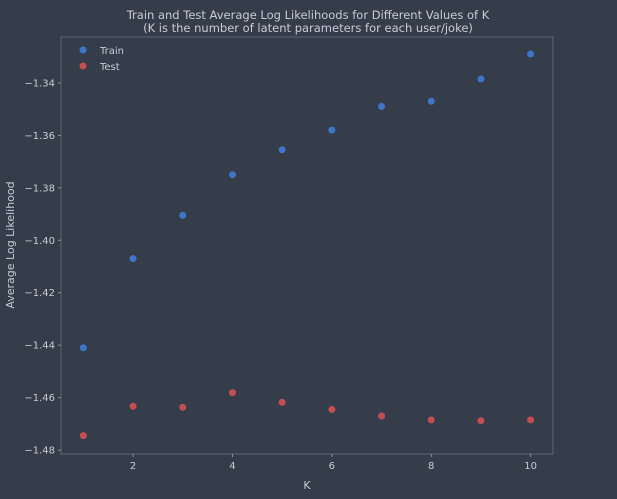 This screenshot has height=499, width=617. What do you see at coordinates (307, 485) in the screenshot?
I see `x-axis-label: K` at bounding box center [307, 485].